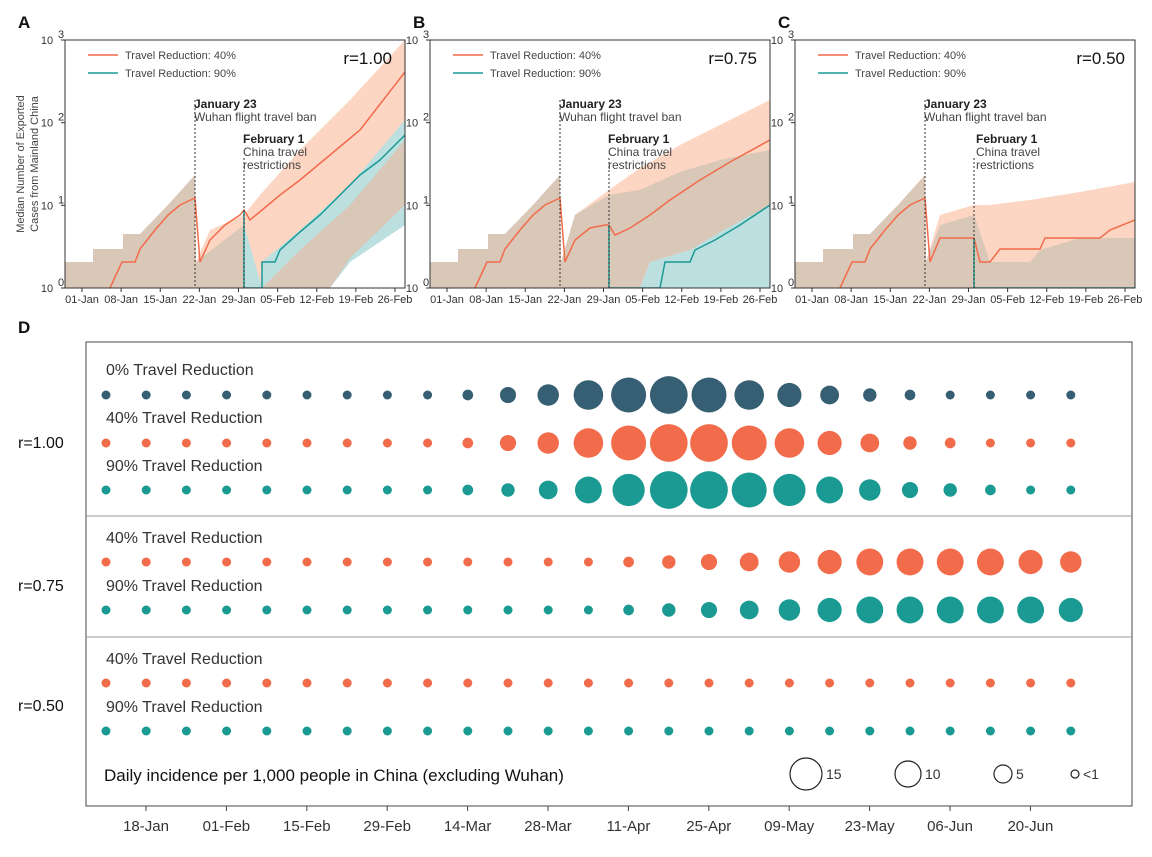 The height and width of the screenshot is (857, 1152). I want to click on panel-b-r-label: r=0.75, so click(732, 58).